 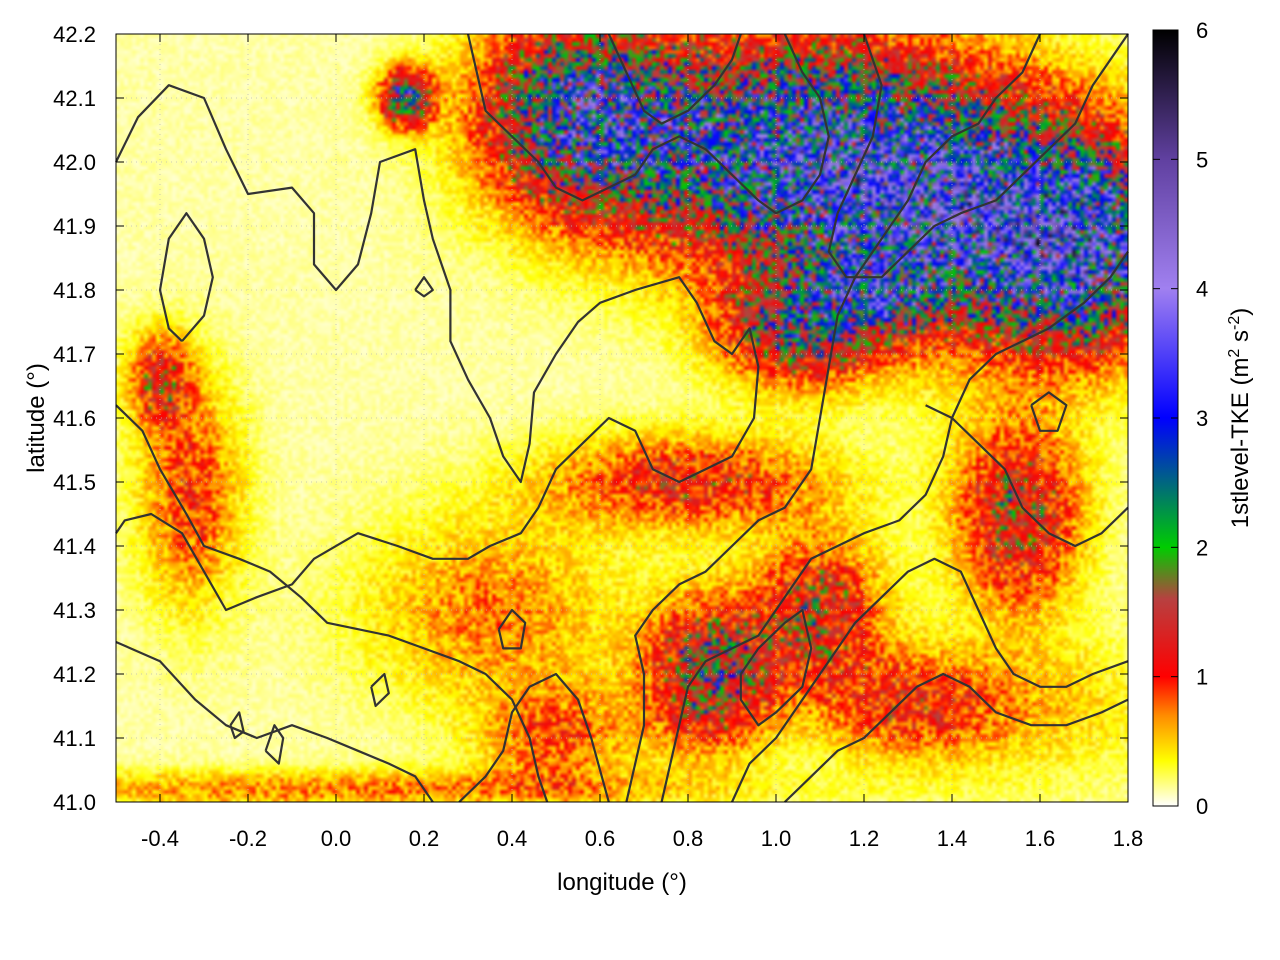 I want to click on colorbar-title-main: 1stlevel-TKE (m, so click(x=1240, y=443).